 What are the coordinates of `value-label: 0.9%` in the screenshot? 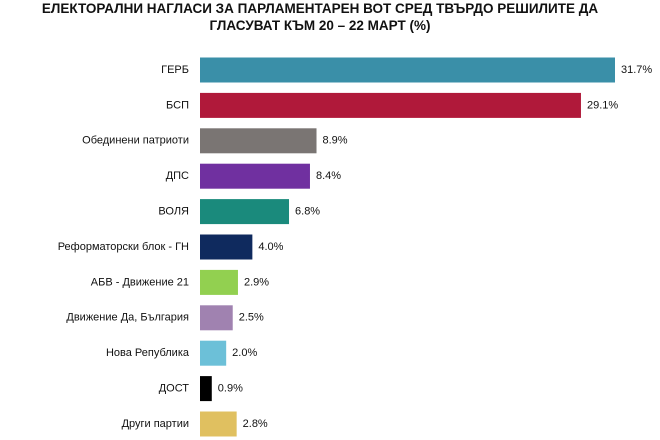 It's located at (230, 389).